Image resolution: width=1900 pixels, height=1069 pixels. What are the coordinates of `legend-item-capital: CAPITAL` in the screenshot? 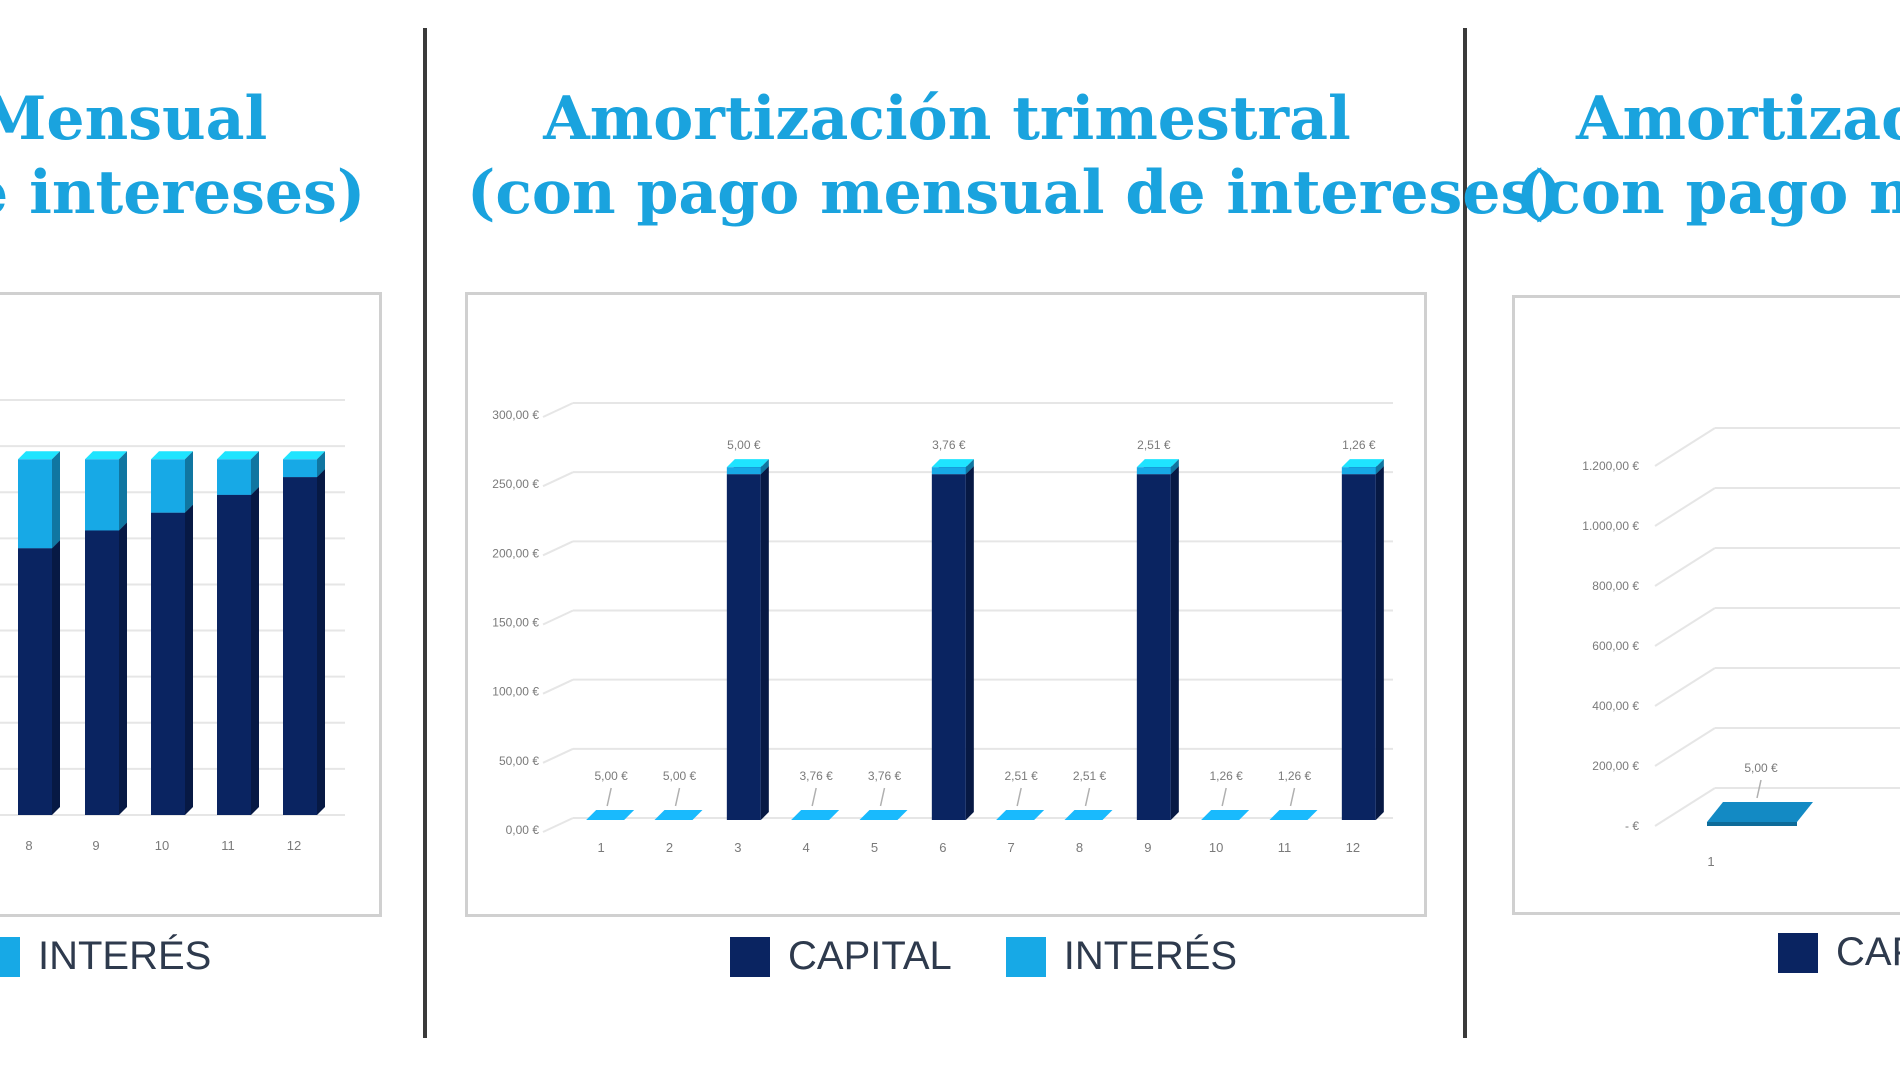 It's located at (841, 956).